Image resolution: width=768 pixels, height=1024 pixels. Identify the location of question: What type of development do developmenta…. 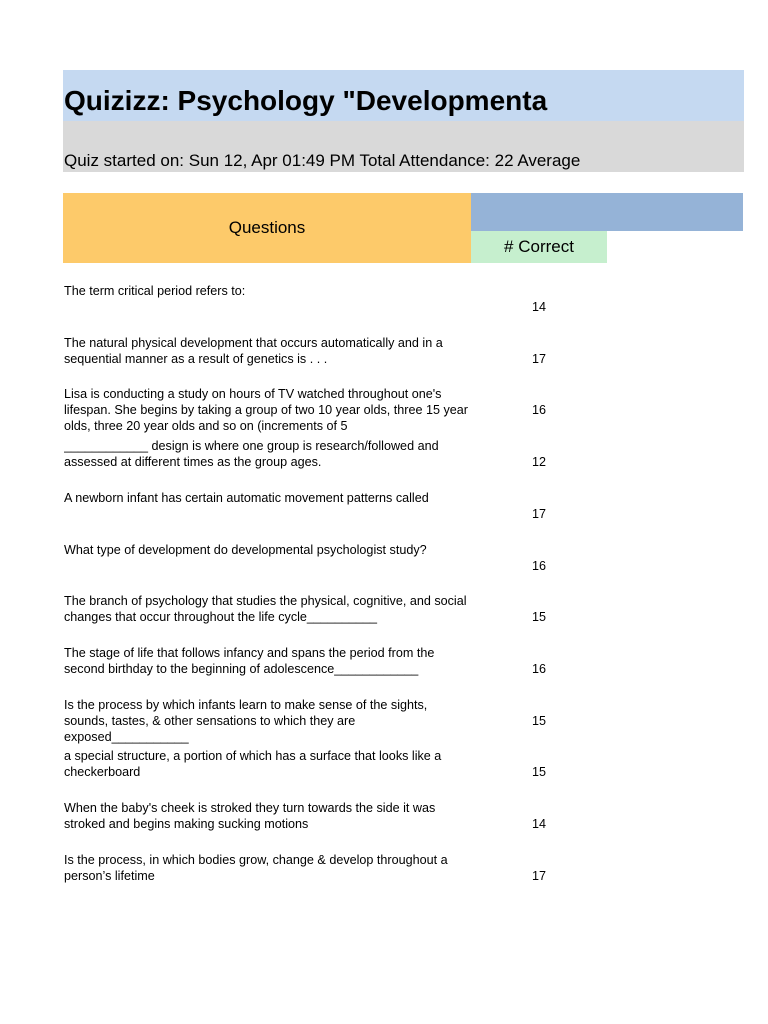
(268, 567).